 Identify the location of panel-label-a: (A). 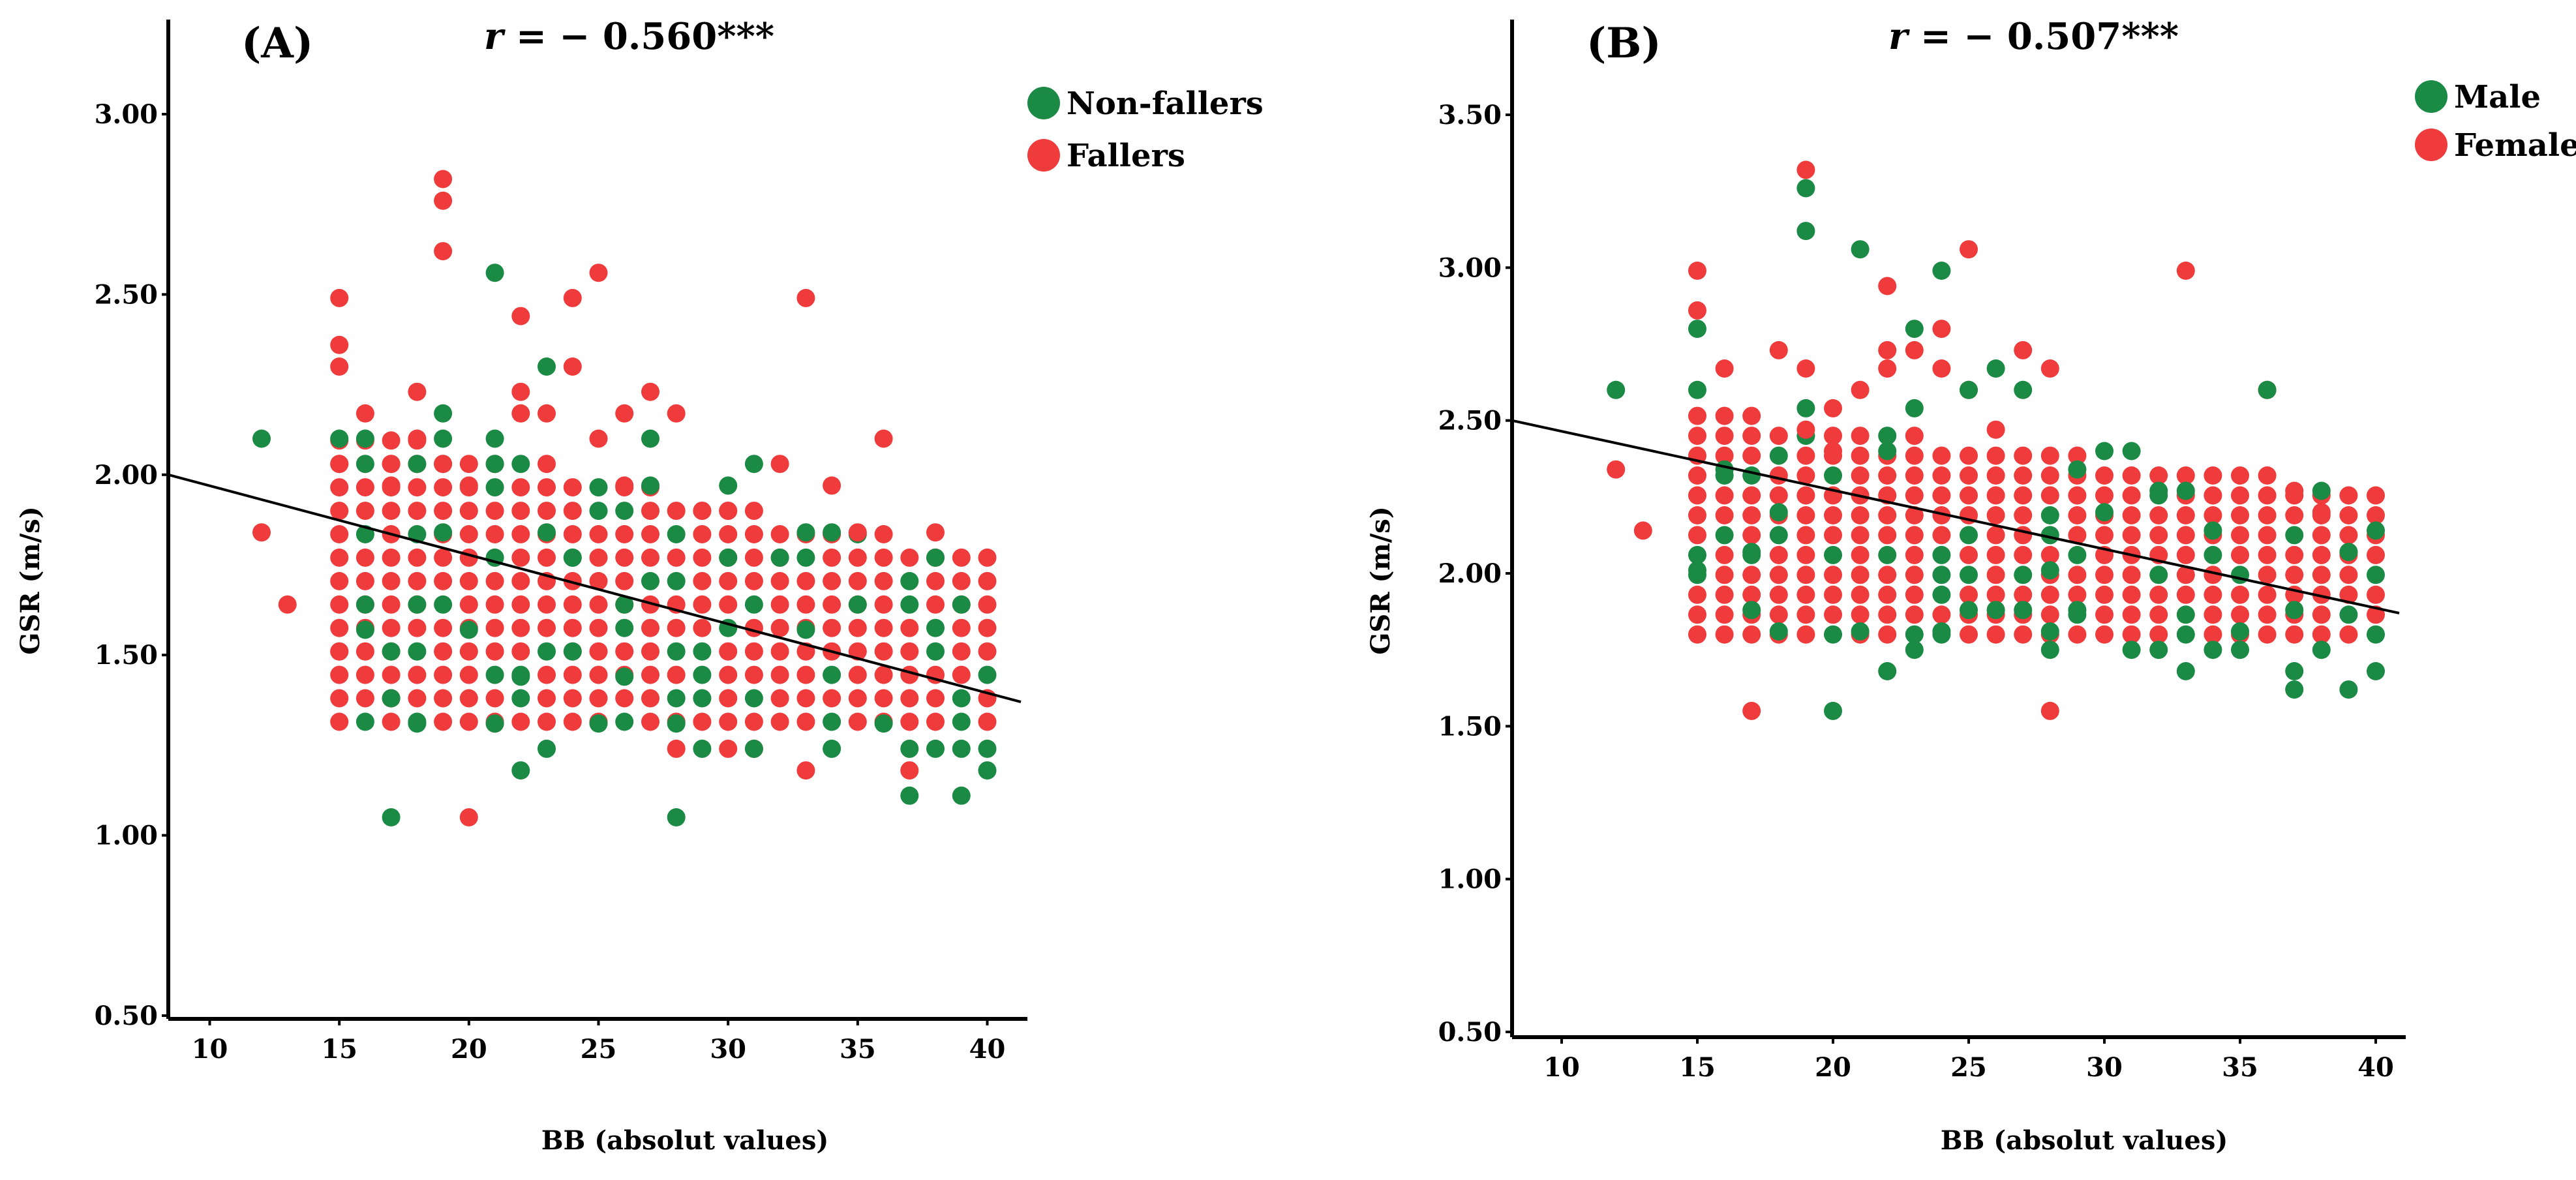
(277, 43).